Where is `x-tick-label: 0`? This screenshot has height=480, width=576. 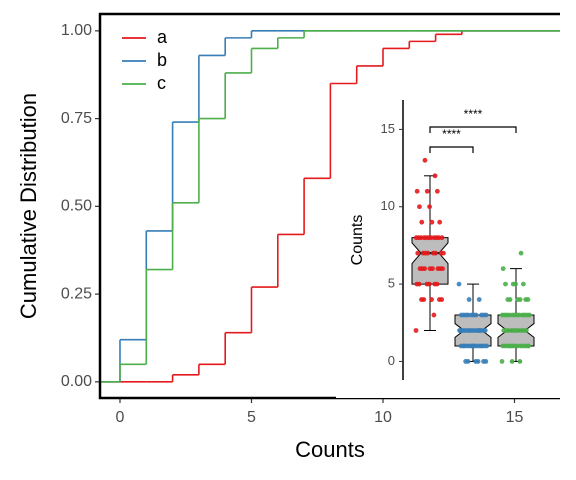
x-tick-label: 0 is located at coordinates (120, 417).